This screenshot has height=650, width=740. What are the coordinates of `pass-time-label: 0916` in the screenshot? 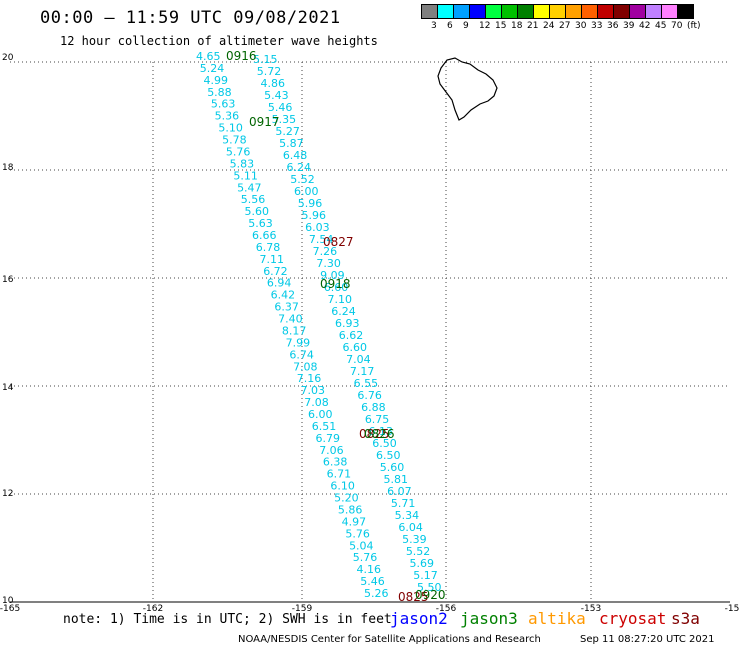 It's located at (241, 56).